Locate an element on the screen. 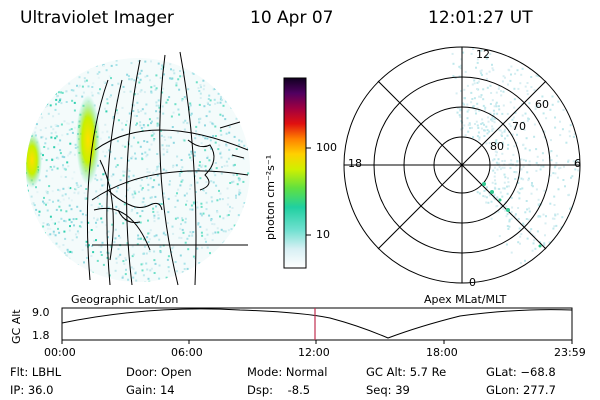 The width and height of the screenshot is (600, 400). timeline-xtick-0600: 06:00 is located at coordinates (187, 352).